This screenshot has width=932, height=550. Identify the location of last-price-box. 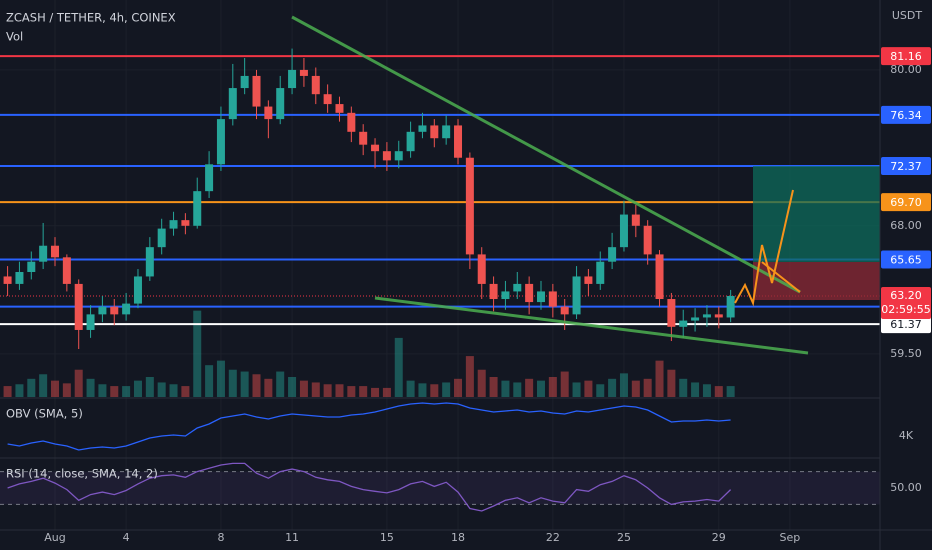
(906, 302).